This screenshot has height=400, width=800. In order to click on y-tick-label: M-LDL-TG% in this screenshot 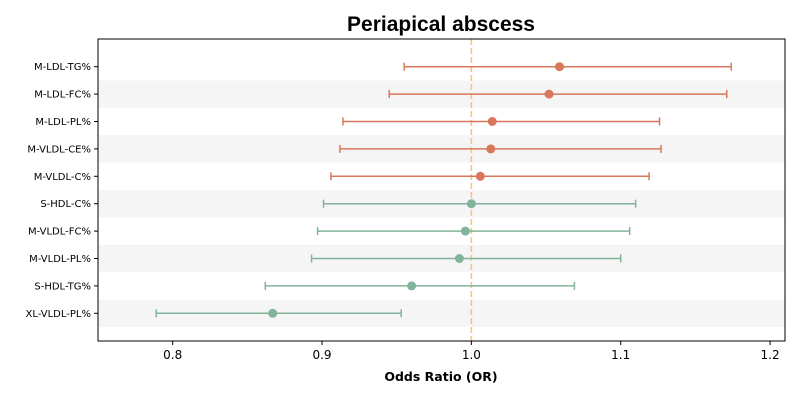, I will do `click(62, 67)`.